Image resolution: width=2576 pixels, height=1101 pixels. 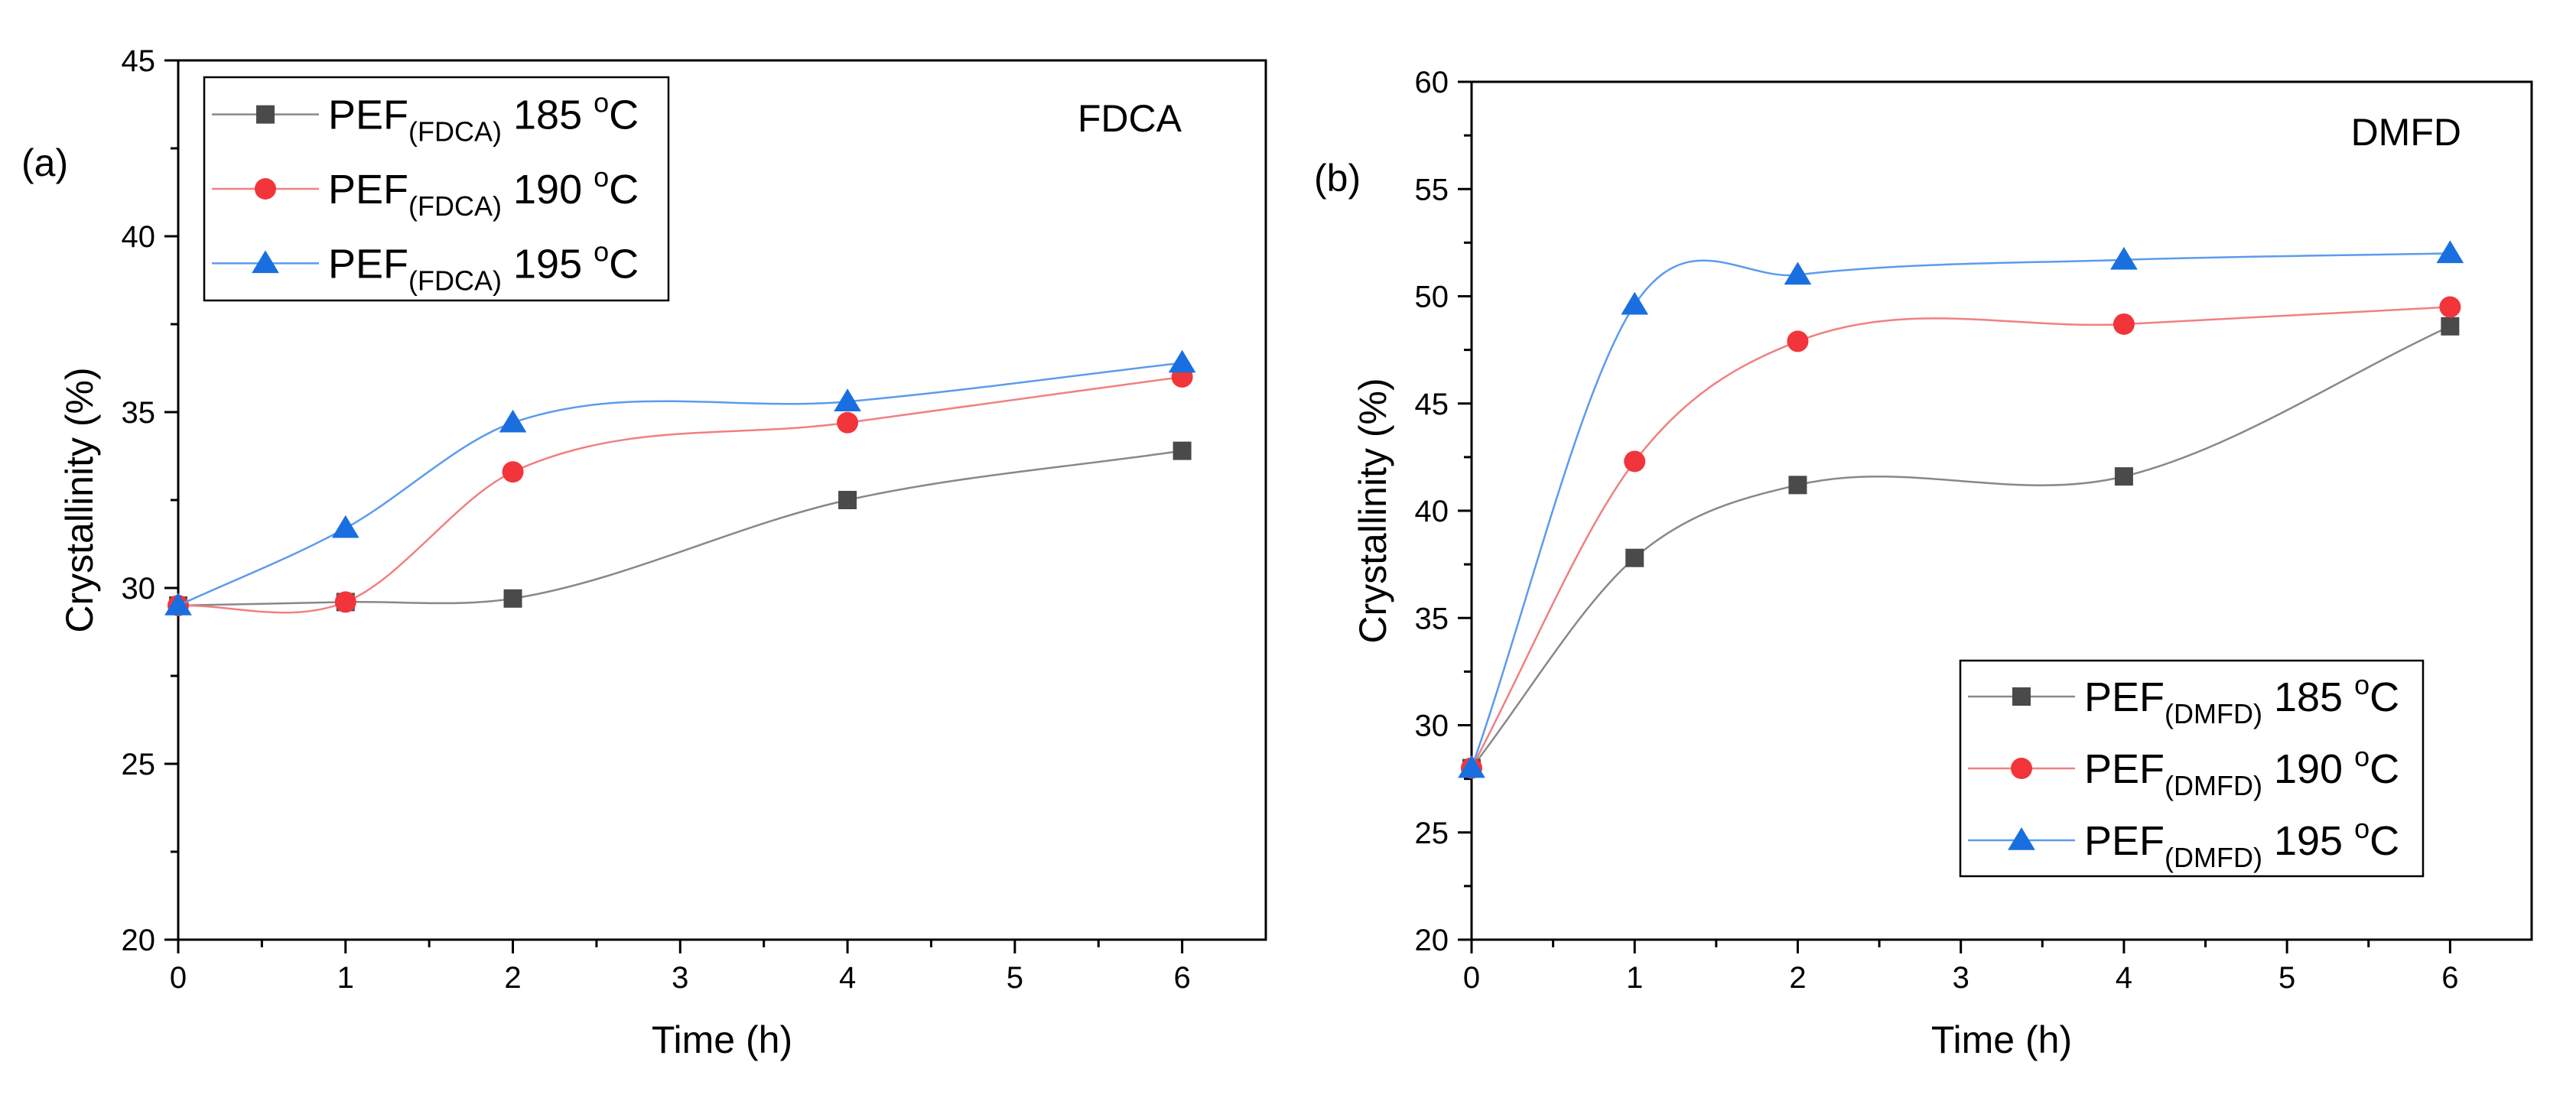 I want to click on legend-entry-label: PEF(FDCA) 195 oC, so click(x=483, y=265).